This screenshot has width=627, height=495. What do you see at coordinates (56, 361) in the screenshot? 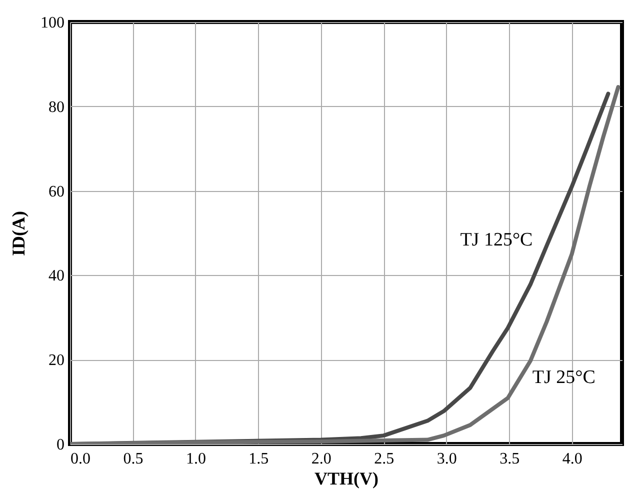
I see `y-tick-label: 20` at bounding box center [56, 361].